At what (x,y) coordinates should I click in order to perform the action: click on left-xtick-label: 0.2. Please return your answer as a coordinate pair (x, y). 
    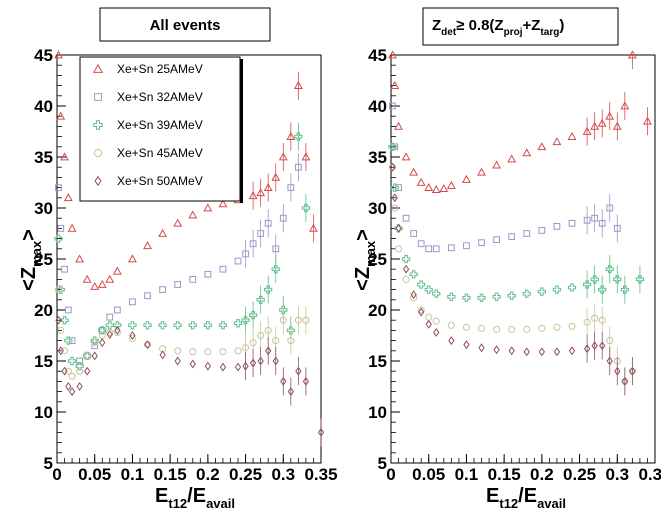
    Looking at the image, I should click on (208, 474).